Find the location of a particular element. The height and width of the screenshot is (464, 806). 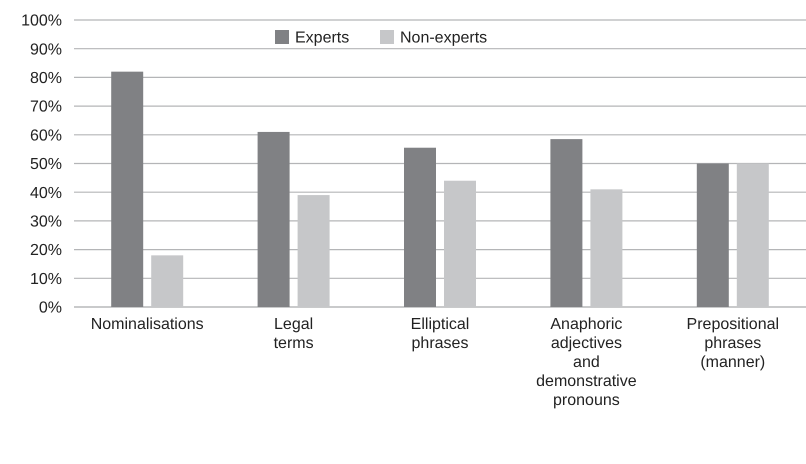

y-tick-label: 20% is located at coordinates (46, 251).